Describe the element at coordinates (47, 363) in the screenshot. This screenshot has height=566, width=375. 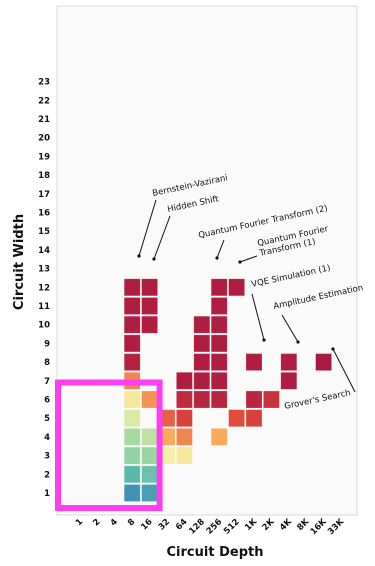
I see `y-tick-label: 8` at that location.